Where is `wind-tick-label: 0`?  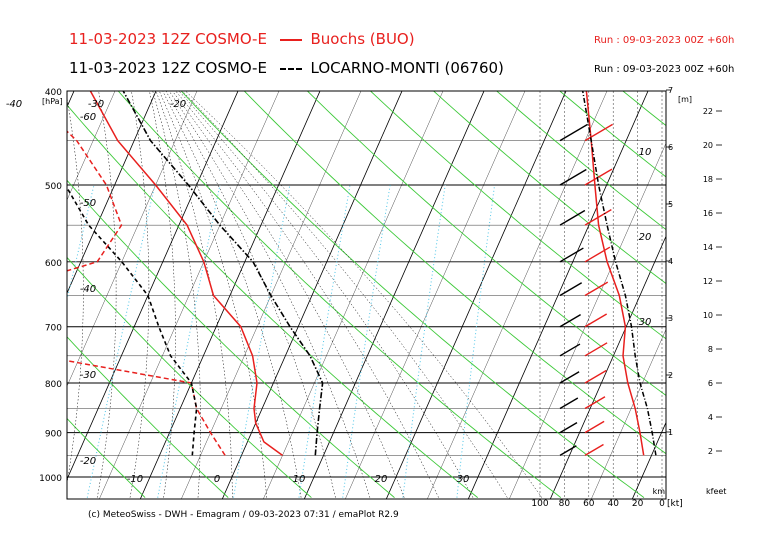
wind-tick-label: 0 is located at coordinates (662, 504).